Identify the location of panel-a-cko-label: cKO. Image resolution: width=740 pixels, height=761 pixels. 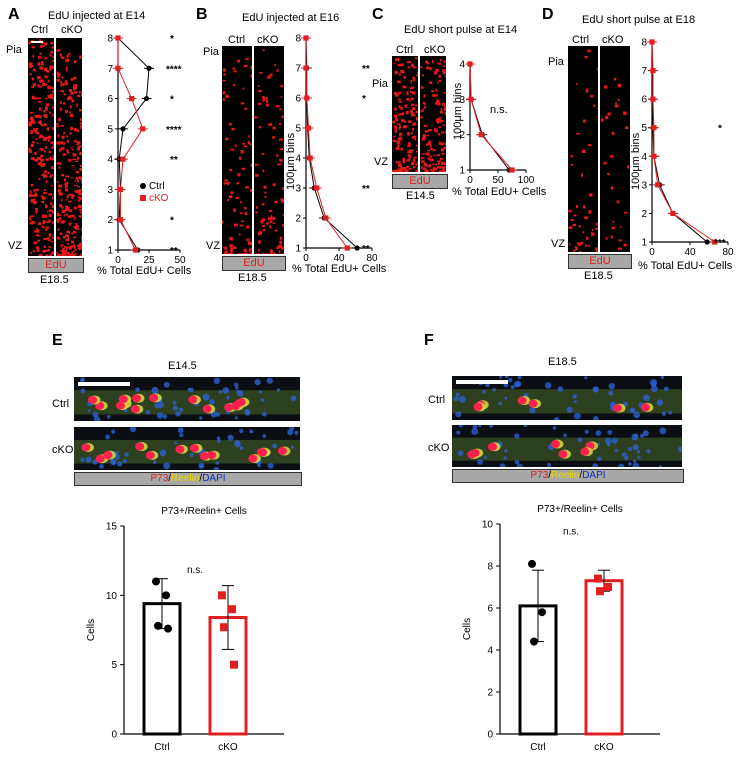
(72, 30).